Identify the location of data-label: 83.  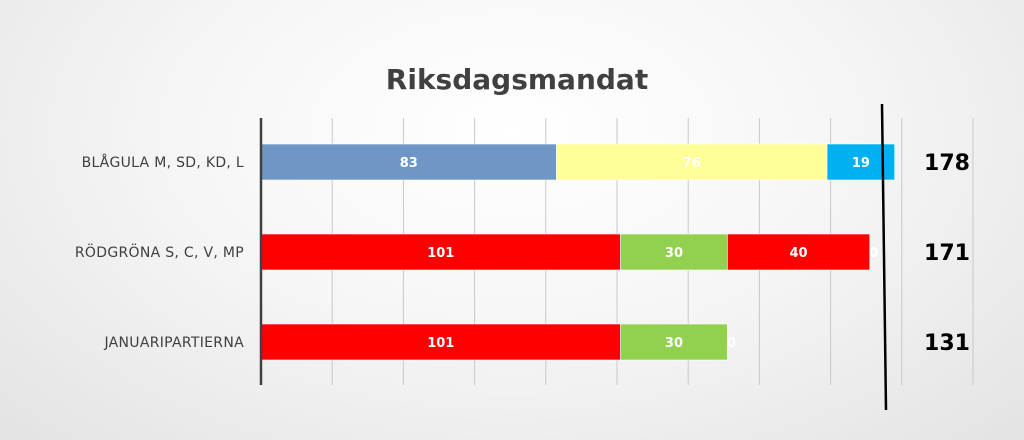
(409, 163).